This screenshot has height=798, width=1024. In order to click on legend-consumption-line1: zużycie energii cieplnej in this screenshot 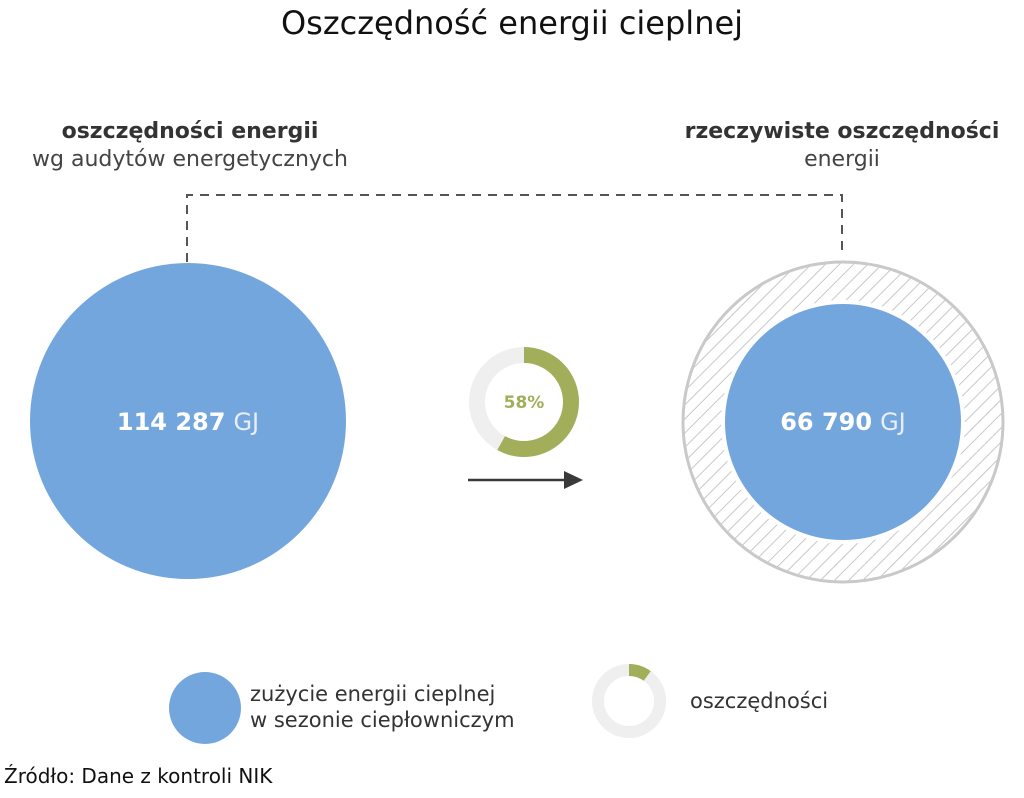, I will do `click(373, 694)`.